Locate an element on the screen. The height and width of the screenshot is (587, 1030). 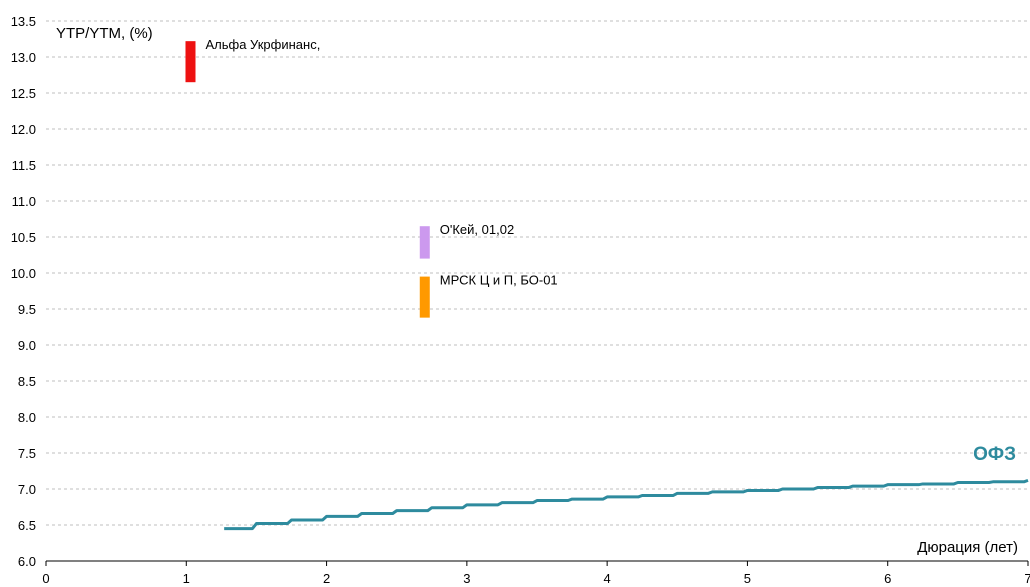
y-axis-title: YTP/YTM, (%) is located at coordinates (104, 33).